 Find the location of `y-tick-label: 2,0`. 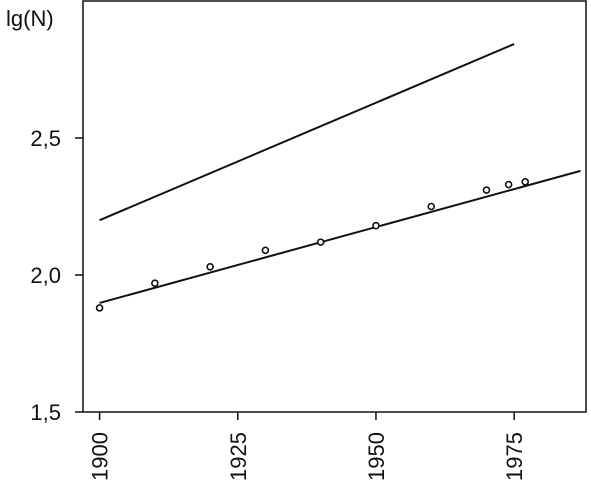

y-tick-label: 2,0 is located at coordinates (45, 275).